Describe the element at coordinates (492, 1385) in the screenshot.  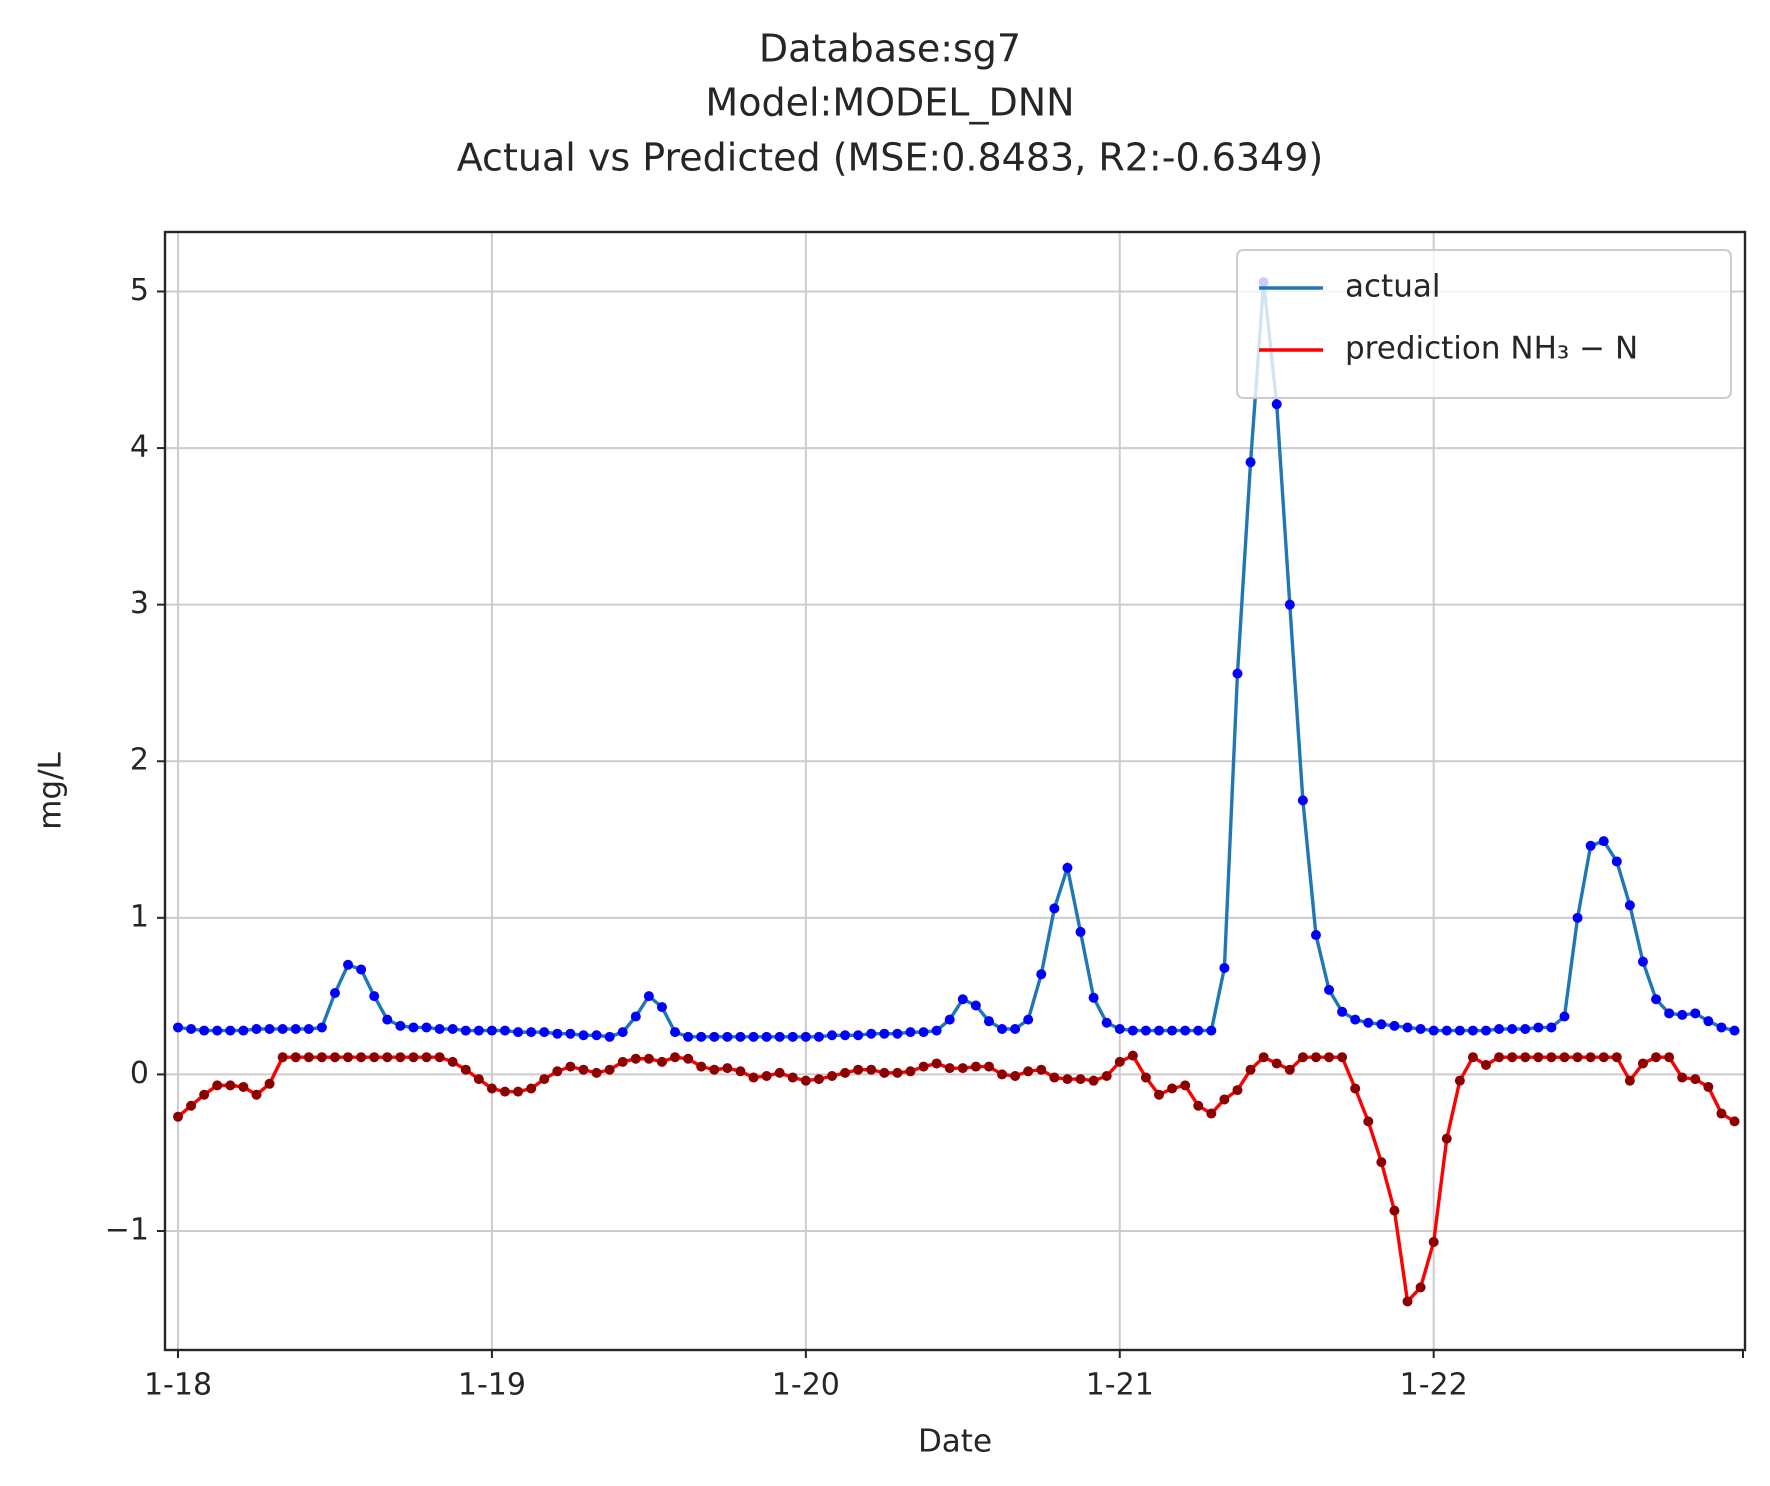
I see `x-tick-label: 1-19` at that location.